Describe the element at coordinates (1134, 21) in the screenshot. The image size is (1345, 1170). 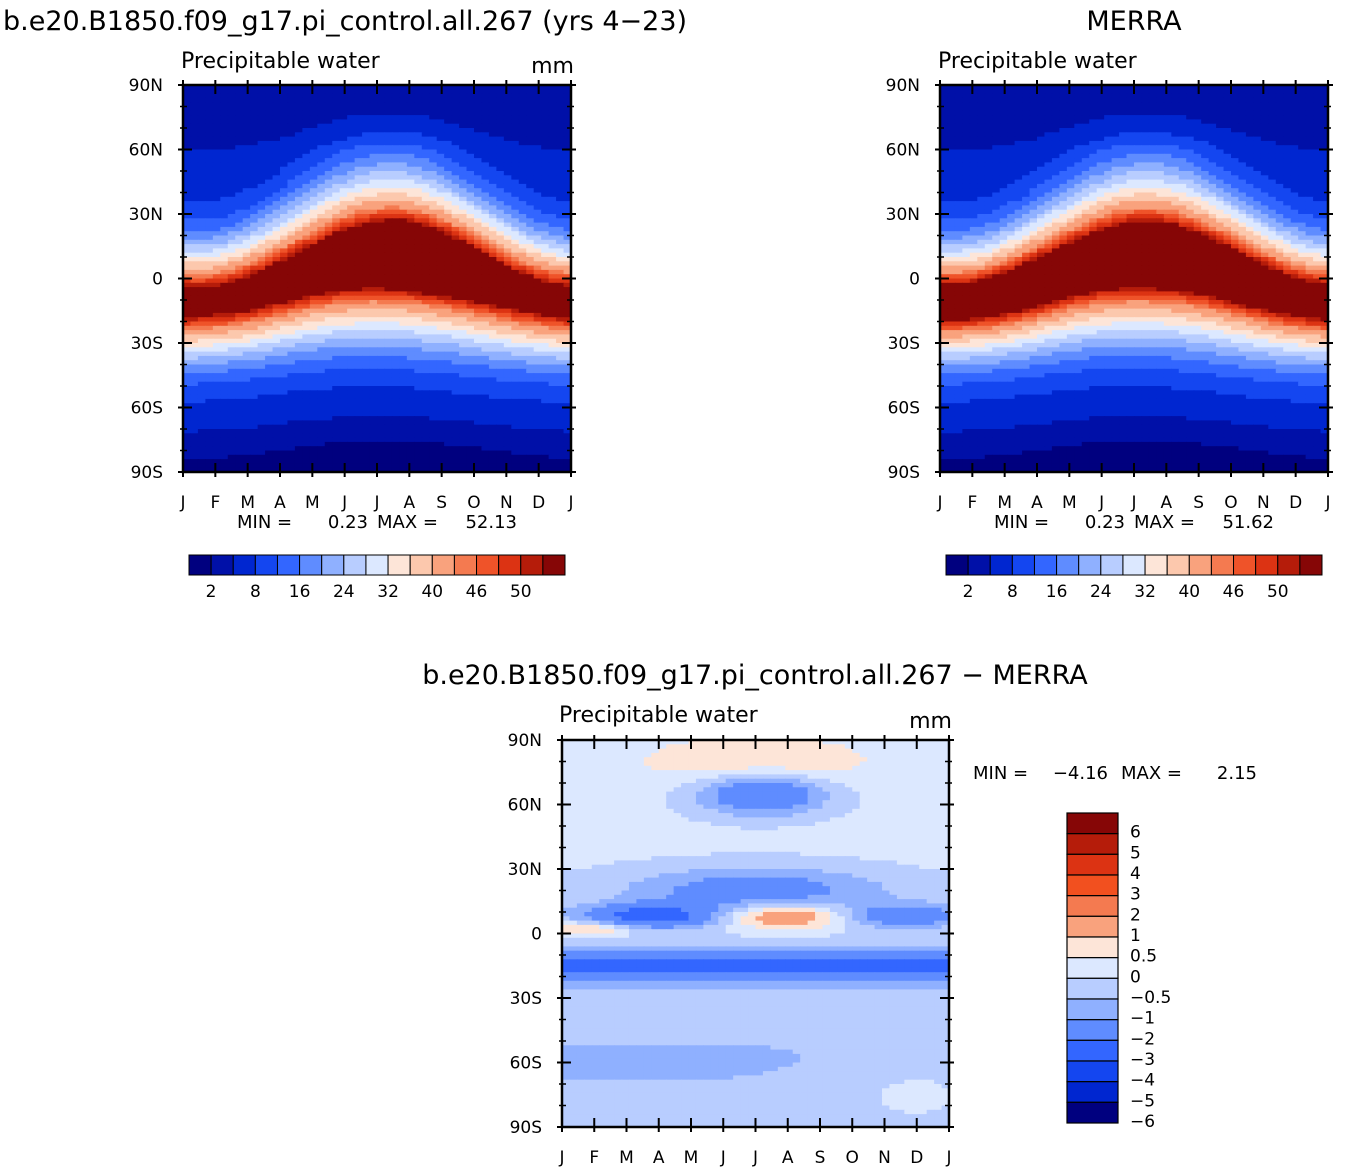
I see `panel-title: MERRA` at that location.